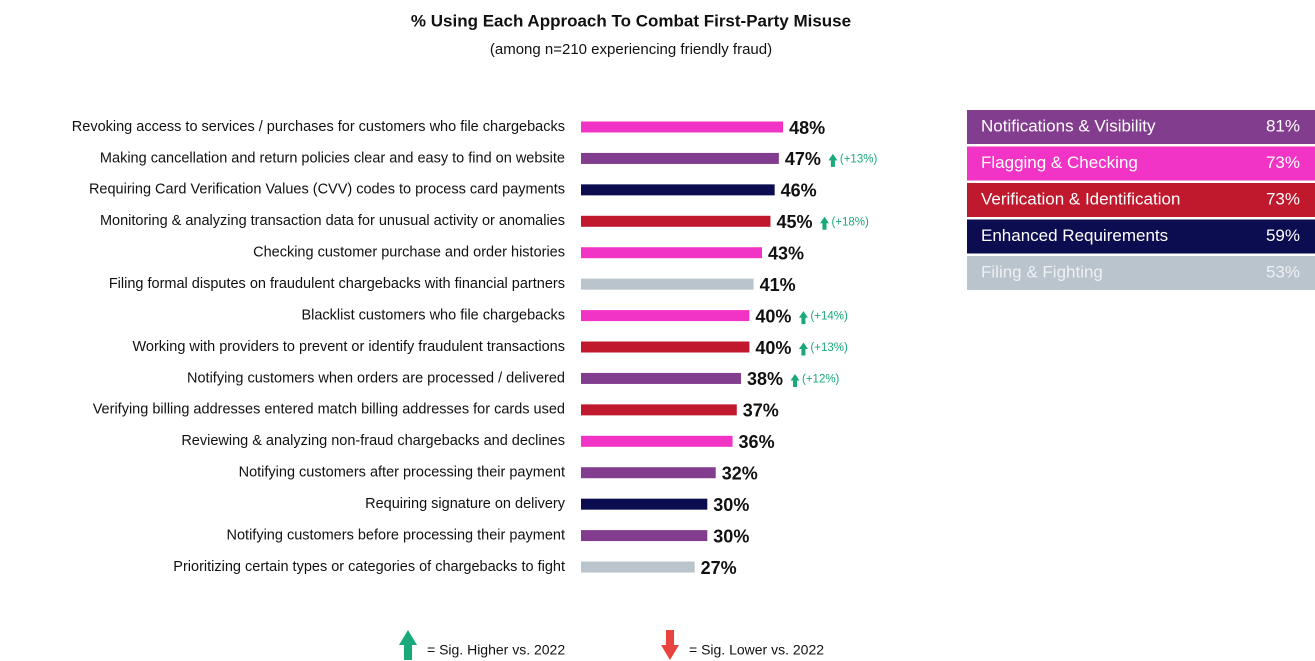  Describe the element at coordinates (1080, 198) in the screenshot. I see `legend-name: Verification & Identification` at that location.